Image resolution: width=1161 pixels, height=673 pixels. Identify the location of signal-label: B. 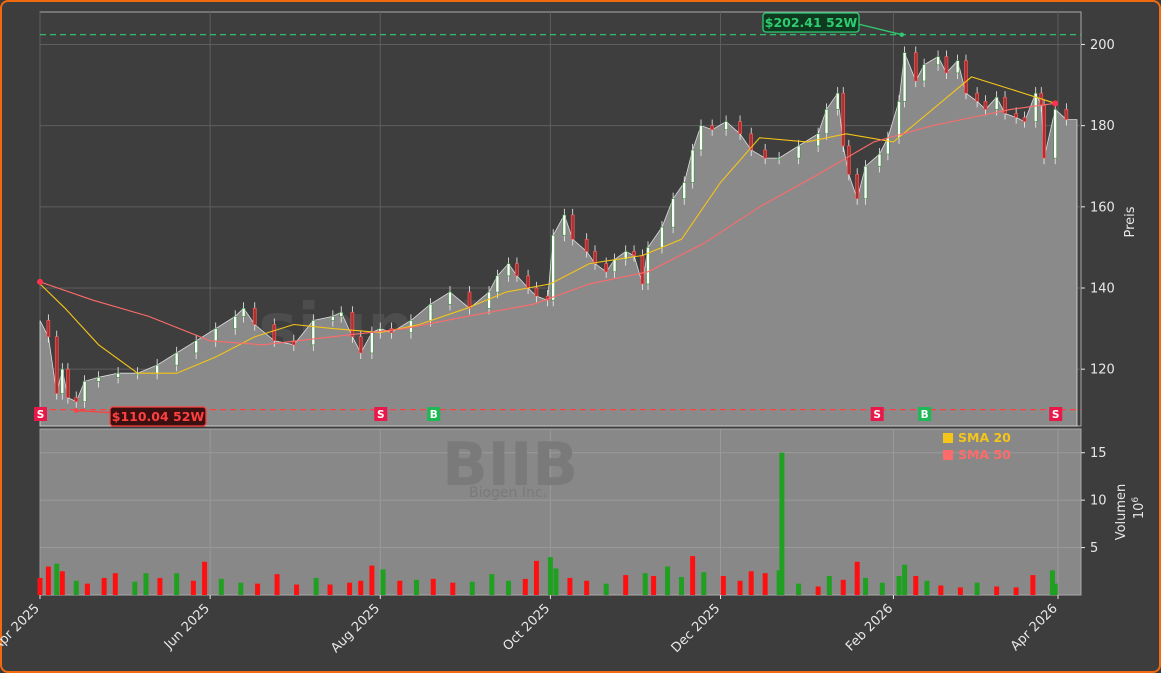
(925, 415).